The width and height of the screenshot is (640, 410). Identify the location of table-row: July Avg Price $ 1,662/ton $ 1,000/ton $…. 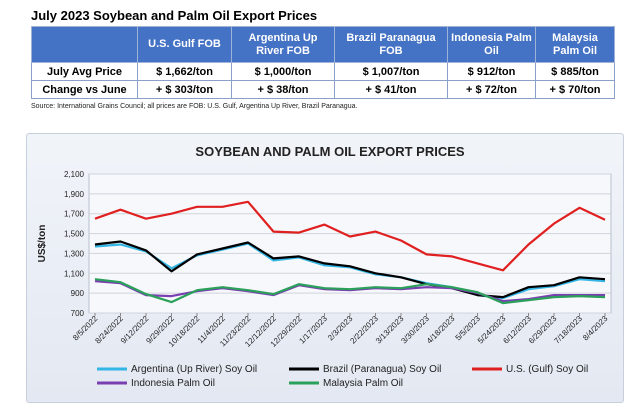
(323, 71).